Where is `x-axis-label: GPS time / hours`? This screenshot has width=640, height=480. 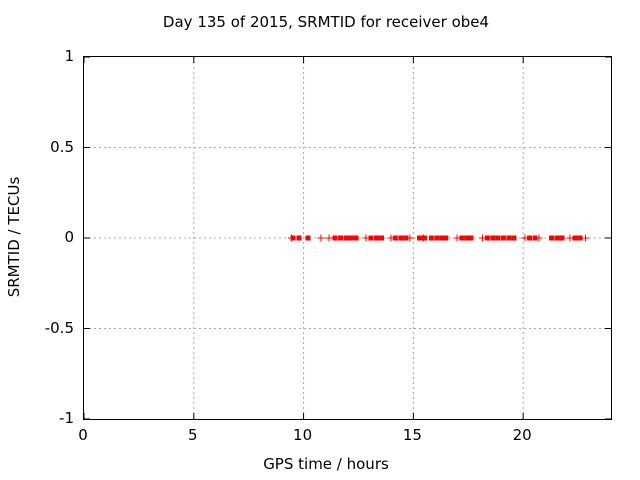
x-axis-label: GPS time / hours is located at coordinates (326, 464).